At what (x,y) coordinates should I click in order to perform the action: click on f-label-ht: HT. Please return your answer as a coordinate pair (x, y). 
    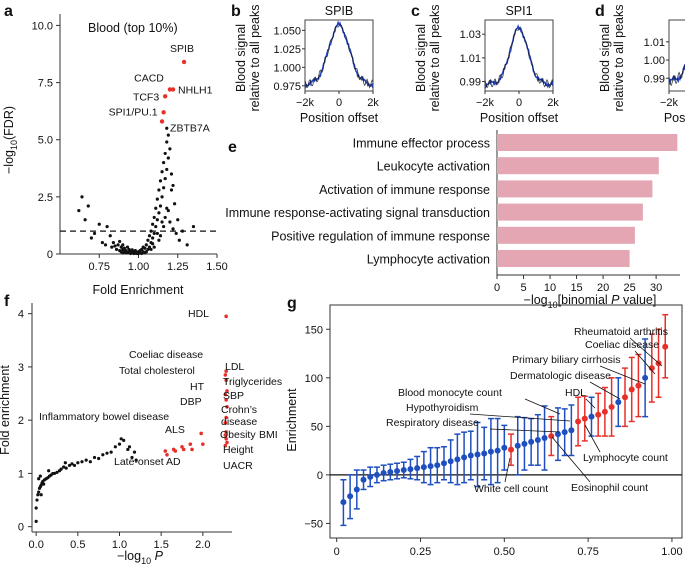
    Looking at the image, I should click on (197, 387).